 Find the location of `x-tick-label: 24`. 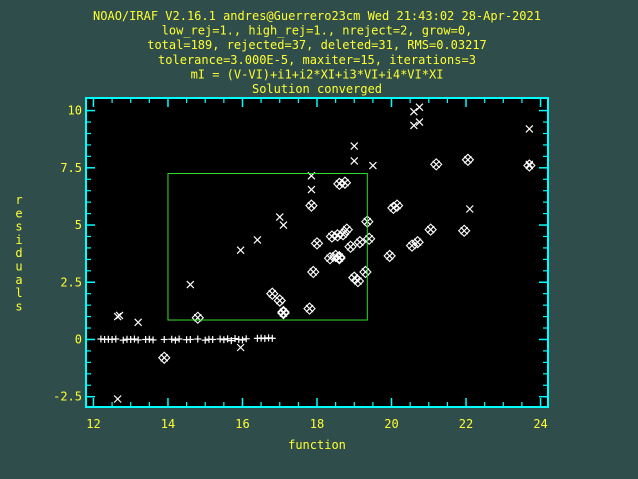

x-tick-label: 24 is located at coordinates (540, 424).